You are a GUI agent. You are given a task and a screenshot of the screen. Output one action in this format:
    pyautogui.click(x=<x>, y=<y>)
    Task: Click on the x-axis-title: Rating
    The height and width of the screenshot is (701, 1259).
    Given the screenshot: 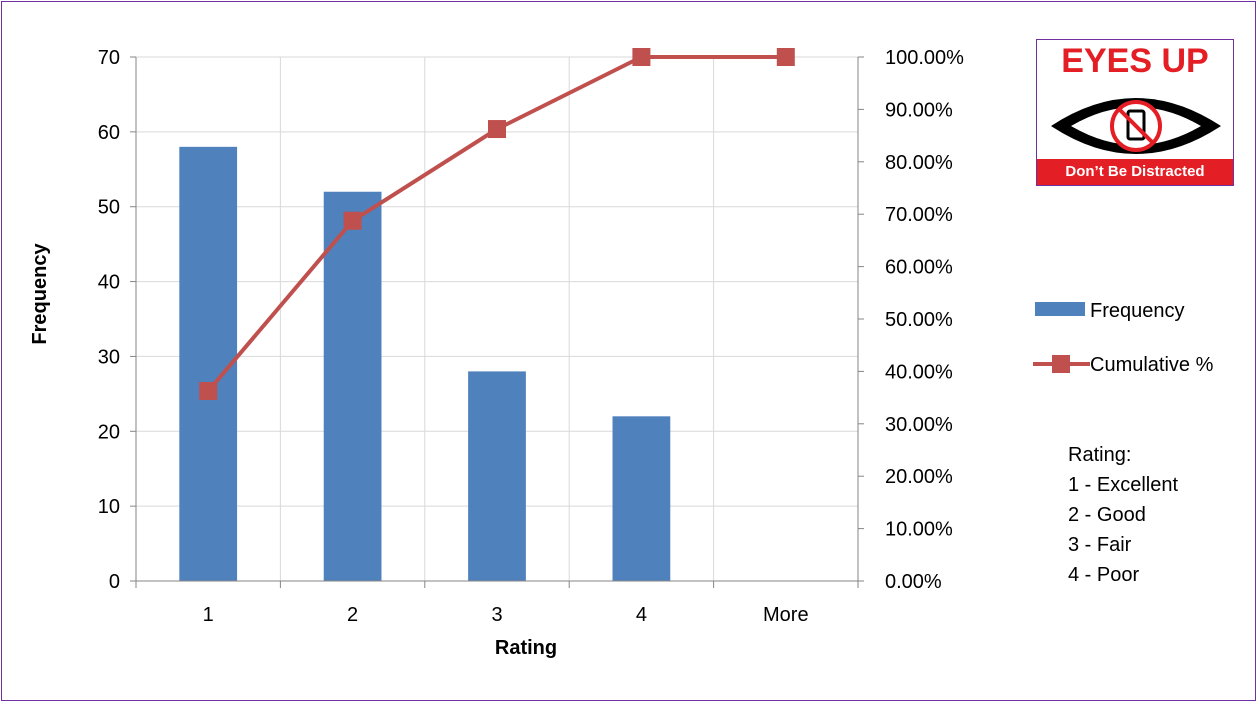 What is the action you would take?
    pyautogui.click(x=526, y=648)
    